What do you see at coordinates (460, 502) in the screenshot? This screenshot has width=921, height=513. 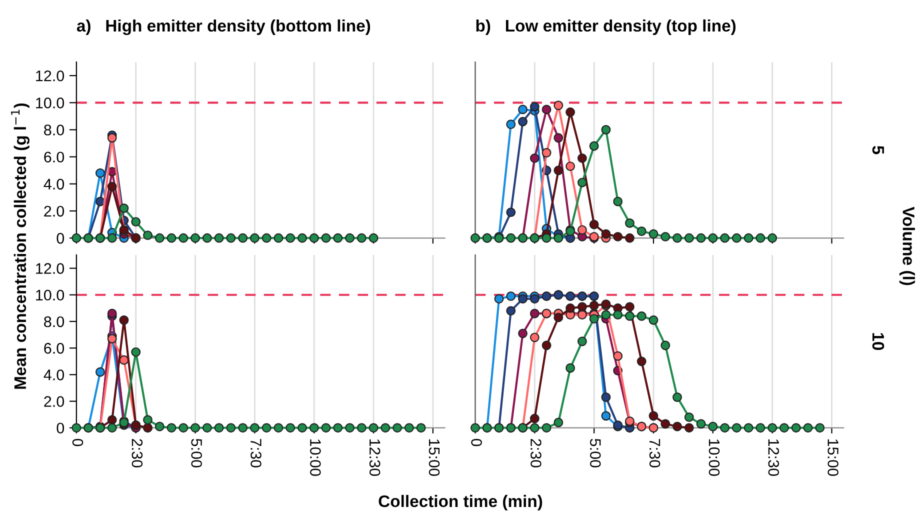 I see `x-axis-title: Collection time (min)` at bounding box center [460, 502].